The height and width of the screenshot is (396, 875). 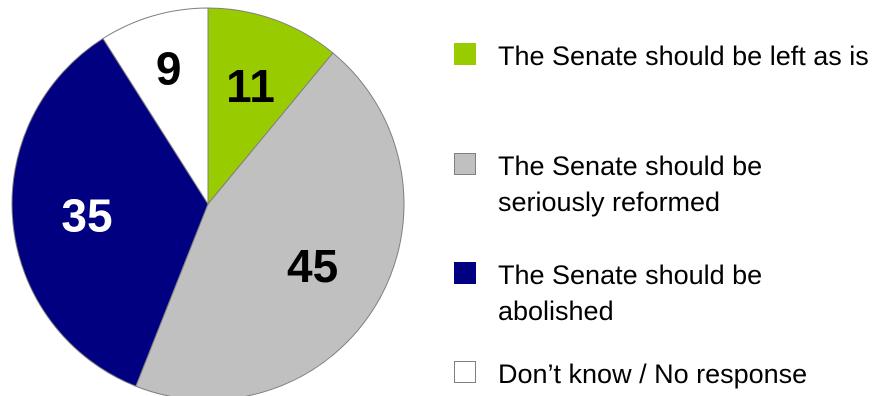 I want to click on legend-swatch-dont-know, so click(x=465, y=372).